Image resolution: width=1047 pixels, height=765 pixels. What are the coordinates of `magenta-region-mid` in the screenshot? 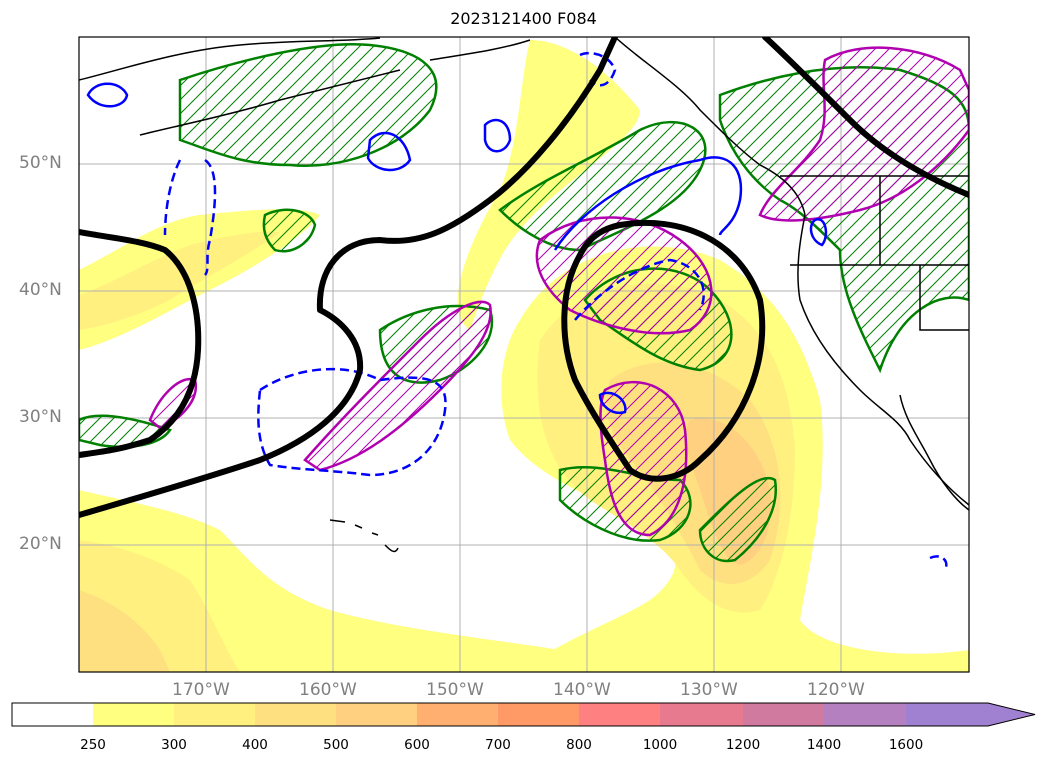 It's located at (397, 386).